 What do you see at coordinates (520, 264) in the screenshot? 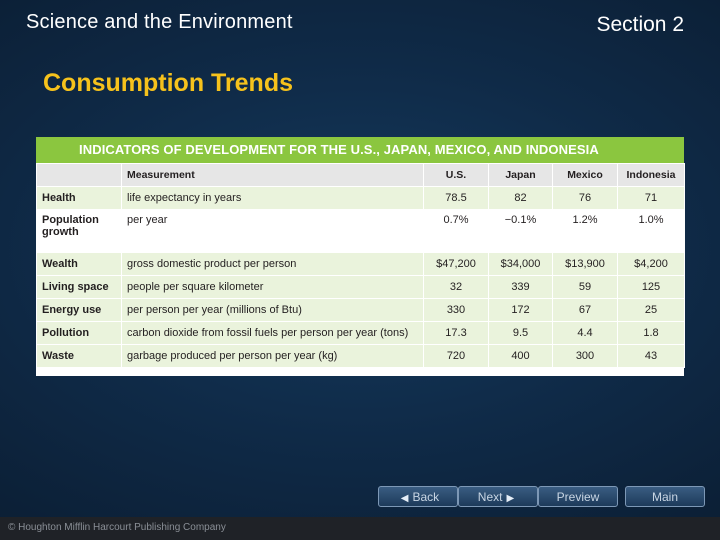
I see `value-japan: $34,000` at bounding box center [520, 264].